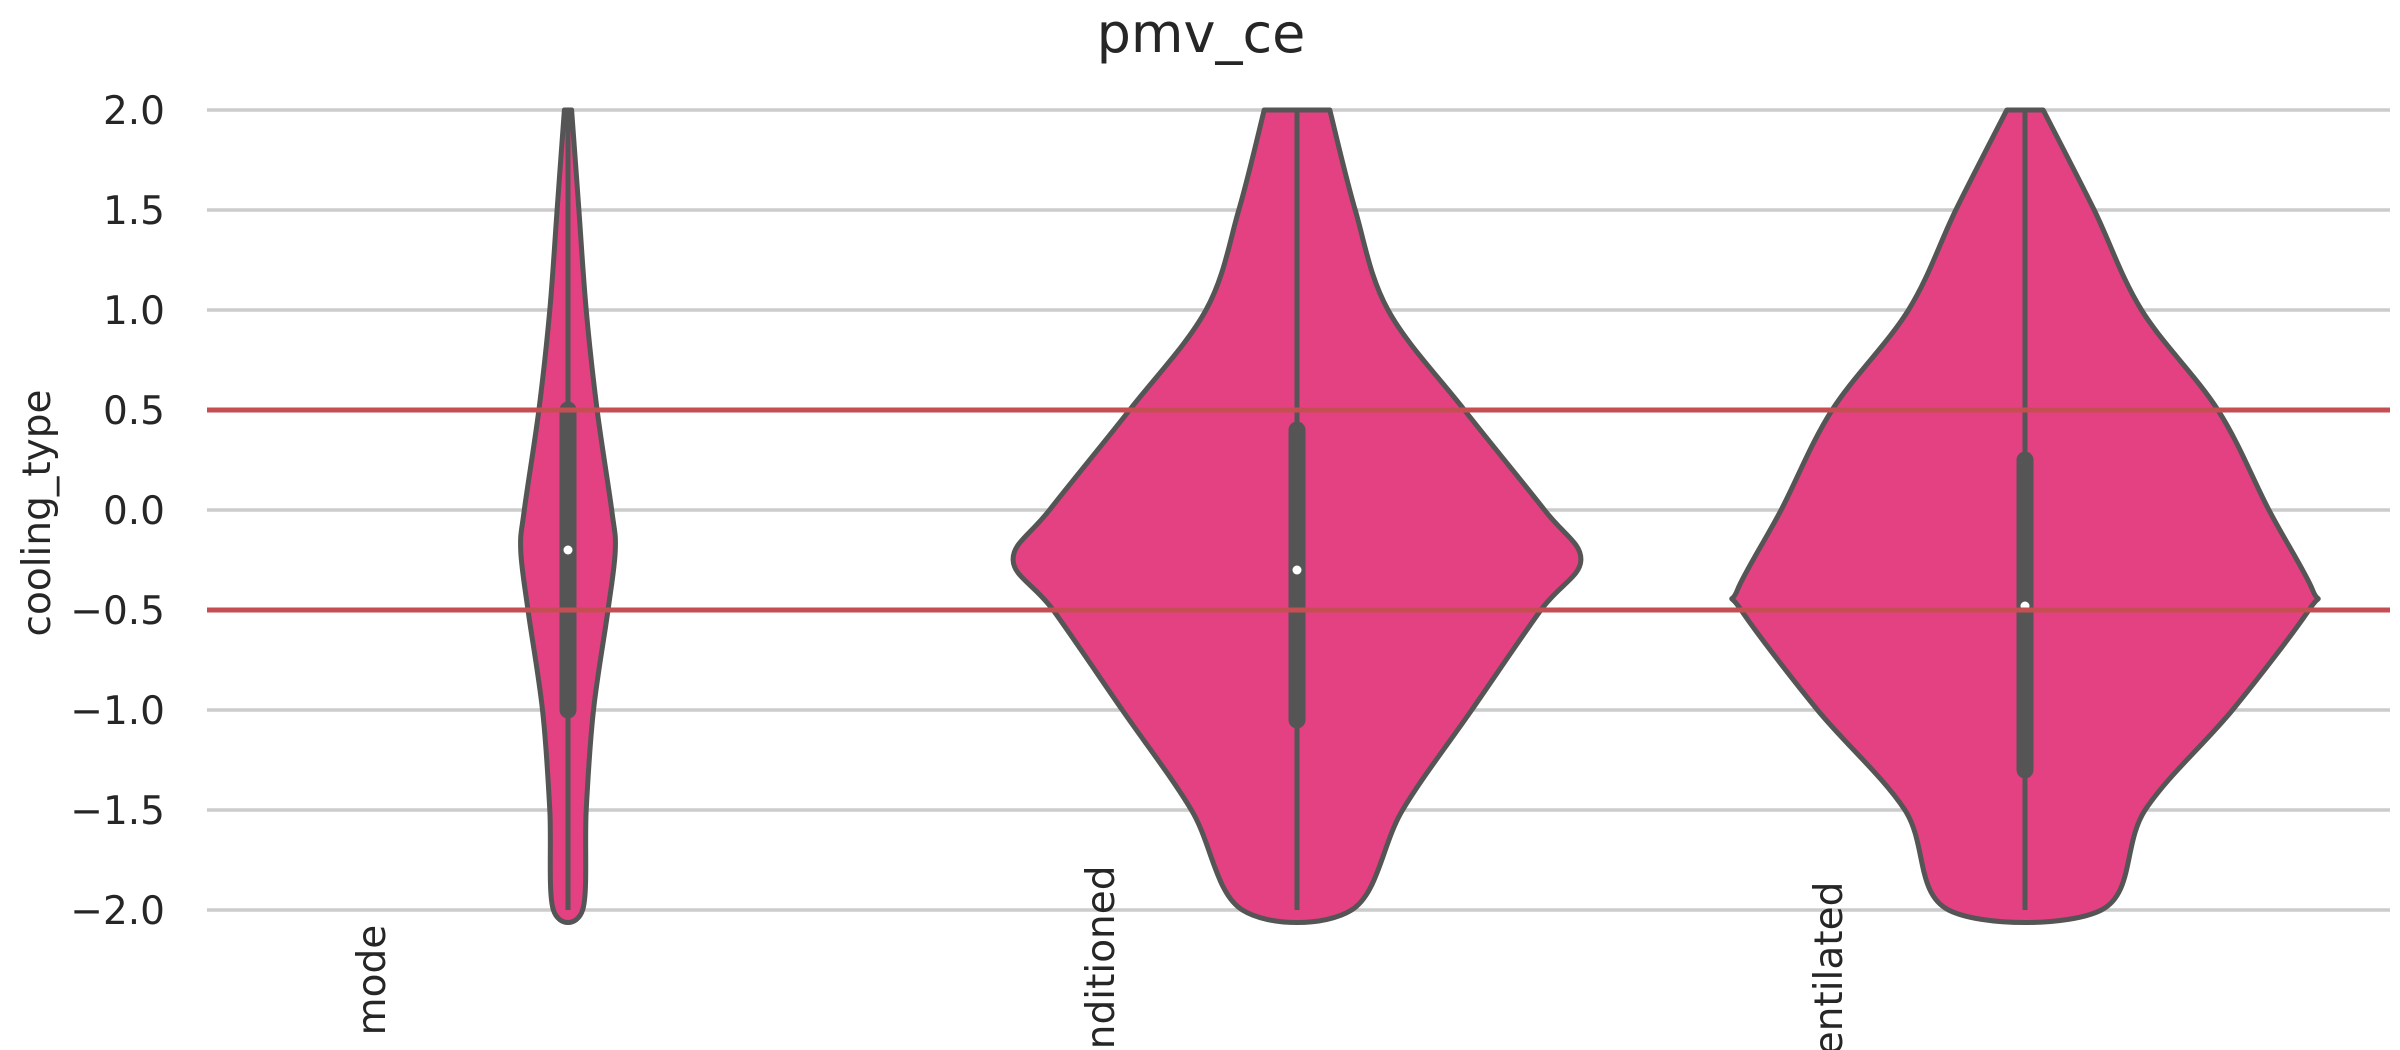 Image resolution: width=2400 pixels, height=1050 pixels. What do you see at coordinates (117, 611) in the screenshot?
I see `y-tick-label: −0.5` at bounding box center [117, 611].